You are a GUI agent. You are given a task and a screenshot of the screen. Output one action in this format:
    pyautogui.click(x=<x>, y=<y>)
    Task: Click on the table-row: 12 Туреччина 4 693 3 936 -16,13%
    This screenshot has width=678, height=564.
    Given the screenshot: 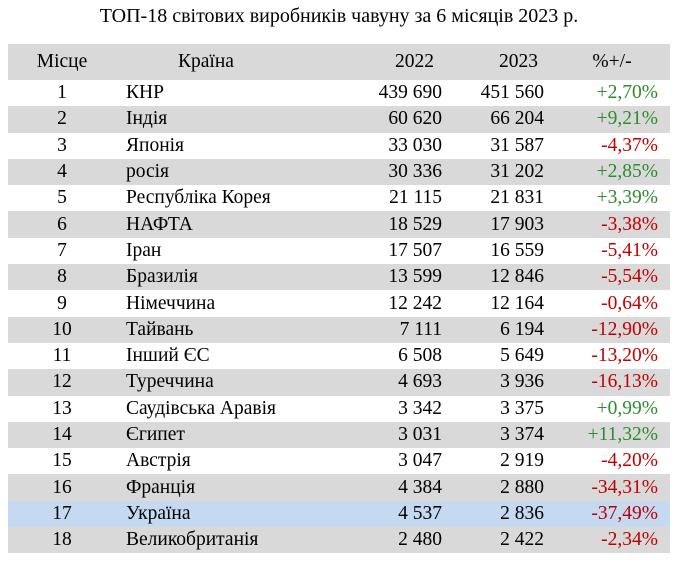 What is the action you would take?
    pyautogui.click(x=339, y=382)
    